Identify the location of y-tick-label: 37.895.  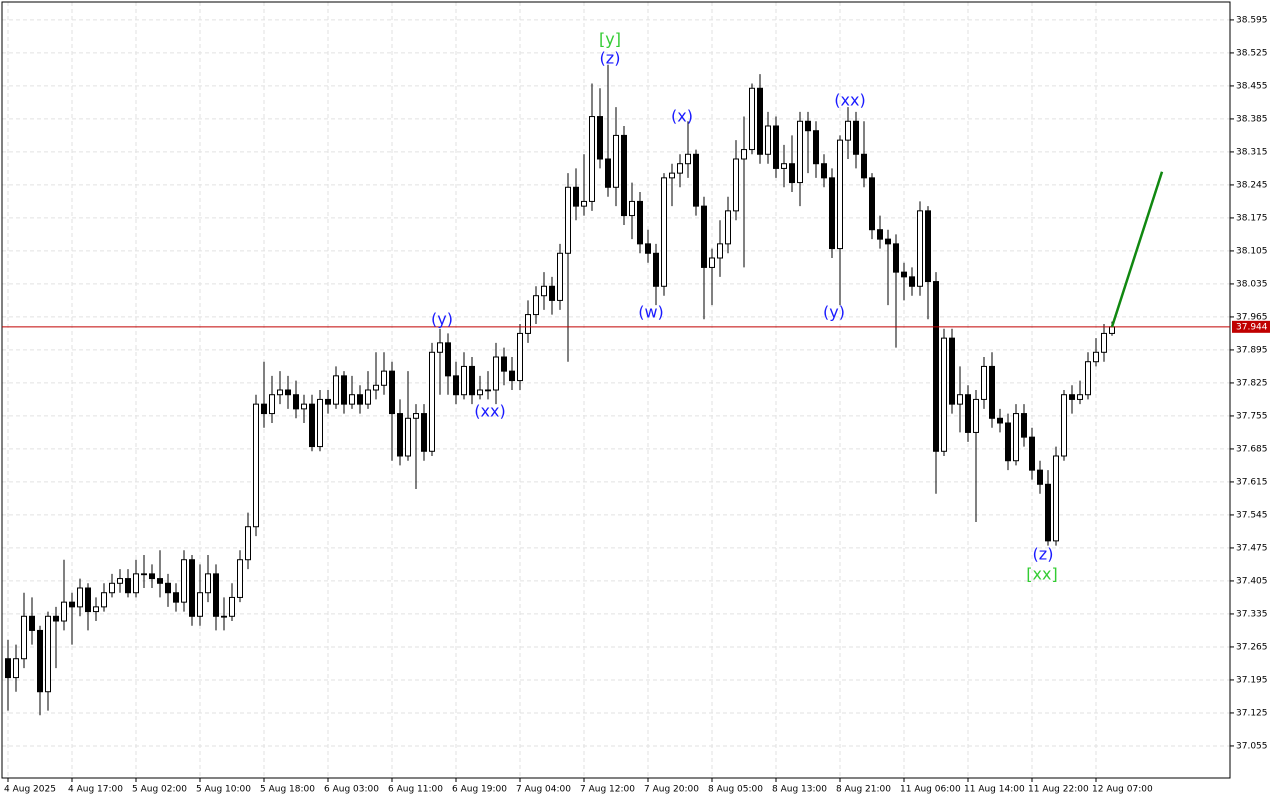
(1252, 350).